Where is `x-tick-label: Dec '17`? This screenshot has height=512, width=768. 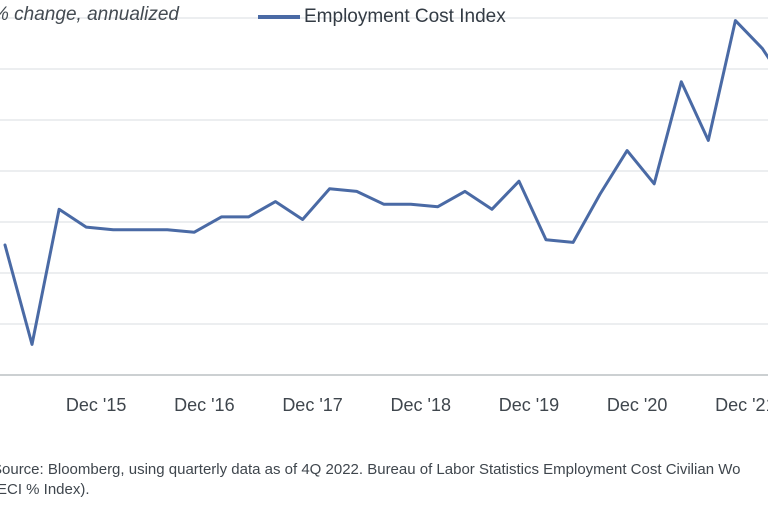 x-tick-label: Dec '17 is located at coordinates (312, 405).